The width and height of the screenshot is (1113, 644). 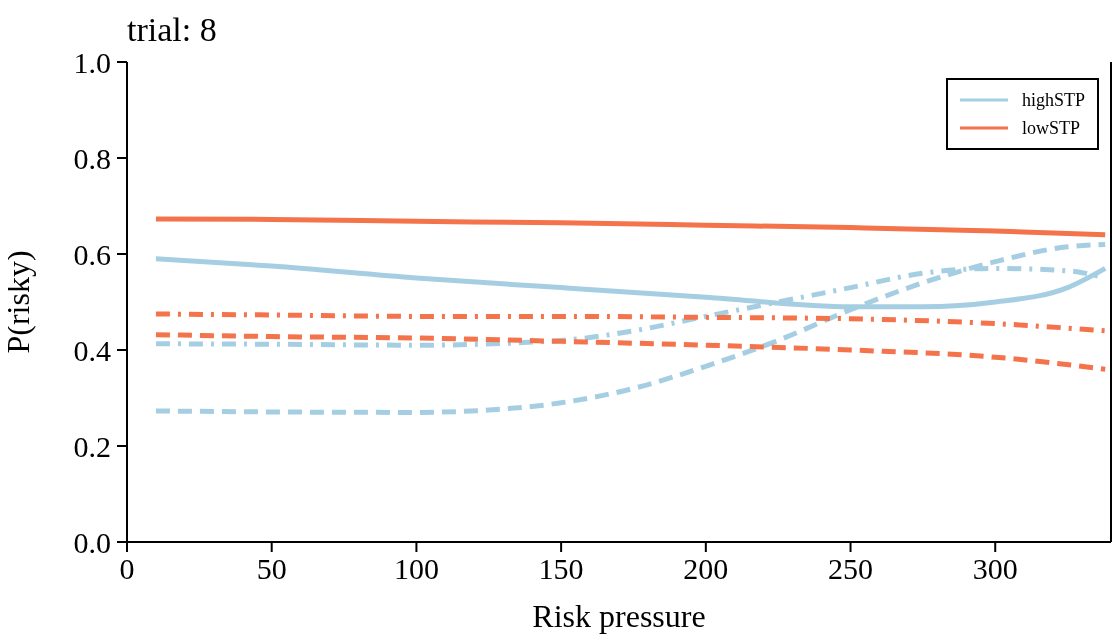 What do you see at coordinates (172, 30) in the screenshot?
I see `chart-title: trial: 8` at bounding box center [172, 30].